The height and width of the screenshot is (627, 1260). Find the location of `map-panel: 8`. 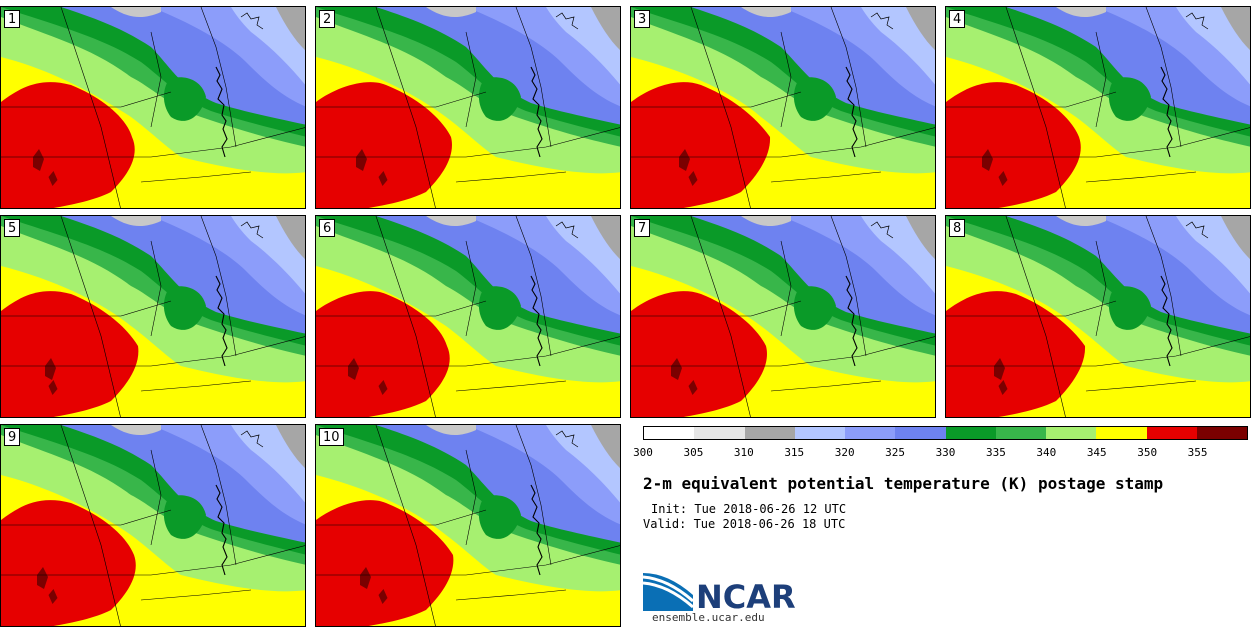

map-panel: 8 is located at coordinates (1098, 316).